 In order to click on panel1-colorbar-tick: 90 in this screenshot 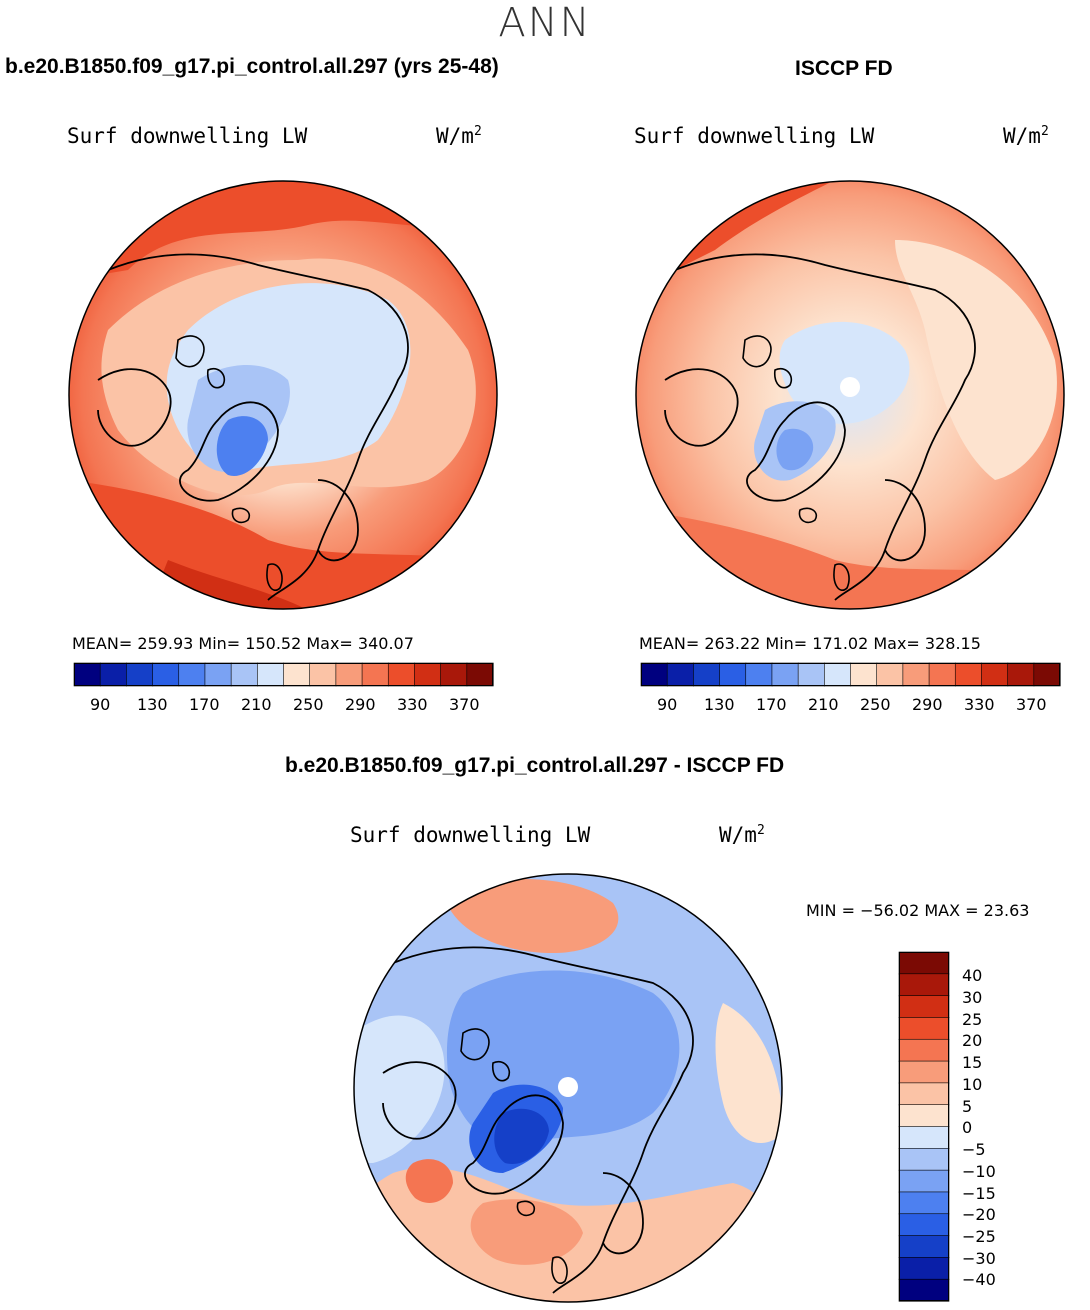, I will do `click(100, 704)`.